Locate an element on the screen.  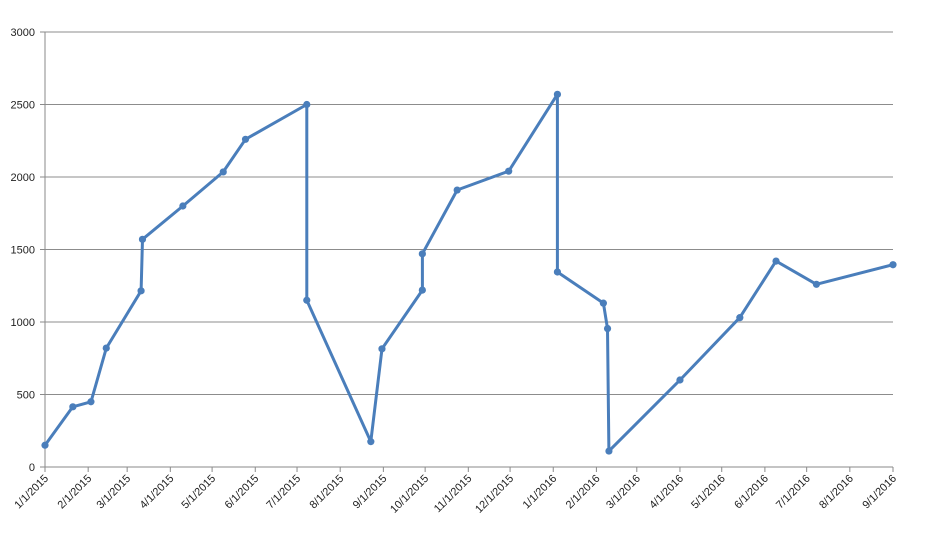
x-tick-label: 4/1/2016 is located at coordinates (666, 492).